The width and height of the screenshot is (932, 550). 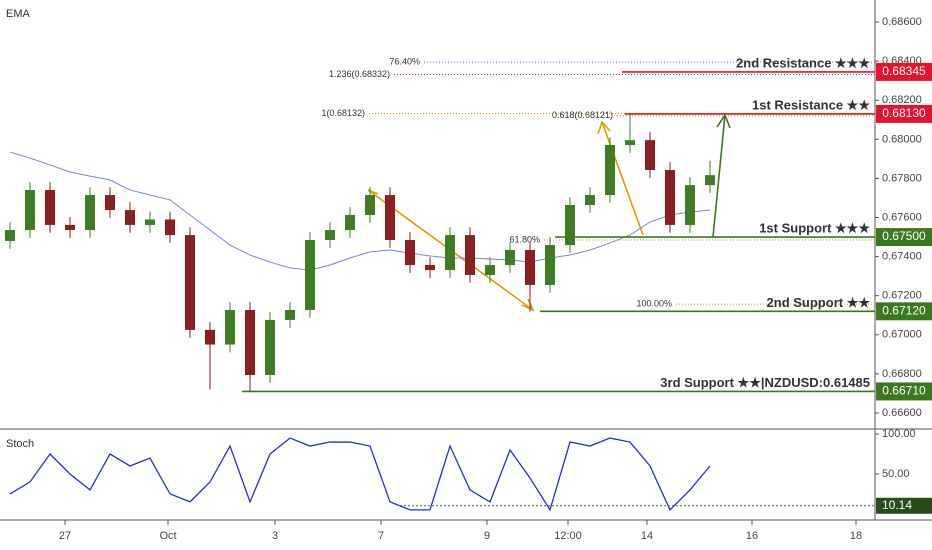 I want to click on level-name: 2nd Resistance ★★★, so click(x=803, y=62).